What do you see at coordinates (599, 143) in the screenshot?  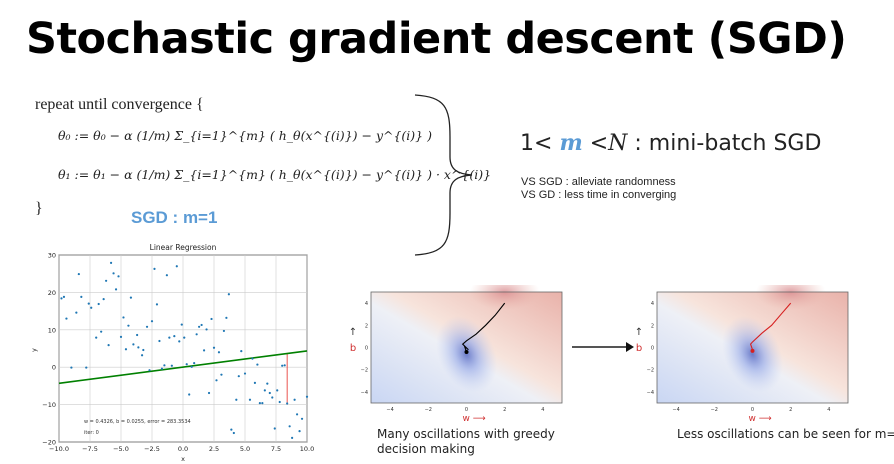 I see `minibatch-lt: <` at bounding box center [599, 143].